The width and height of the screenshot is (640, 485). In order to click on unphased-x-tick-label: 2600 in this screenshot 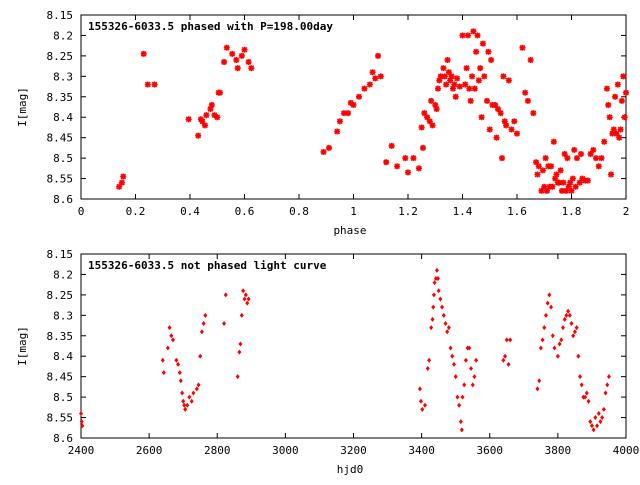, I will do `click(149, 450)`.